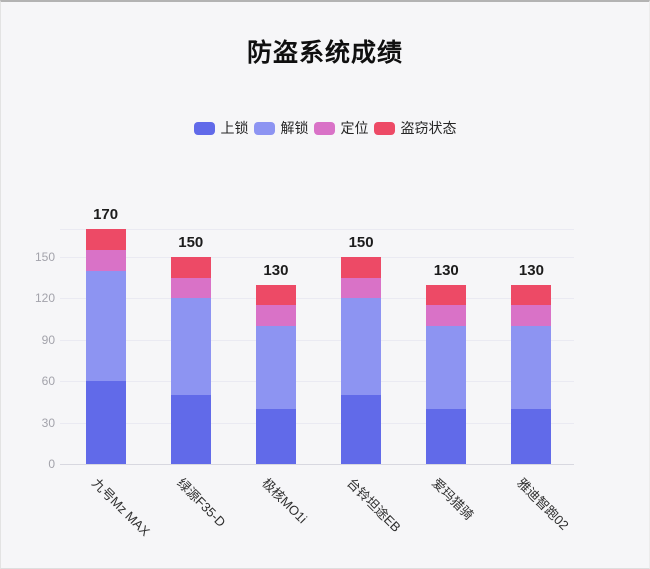  What do you see at coordinates (48, 339) in the screenshot?
I see `y-axis-tick-label: 90` at bounding box center [48, 339].